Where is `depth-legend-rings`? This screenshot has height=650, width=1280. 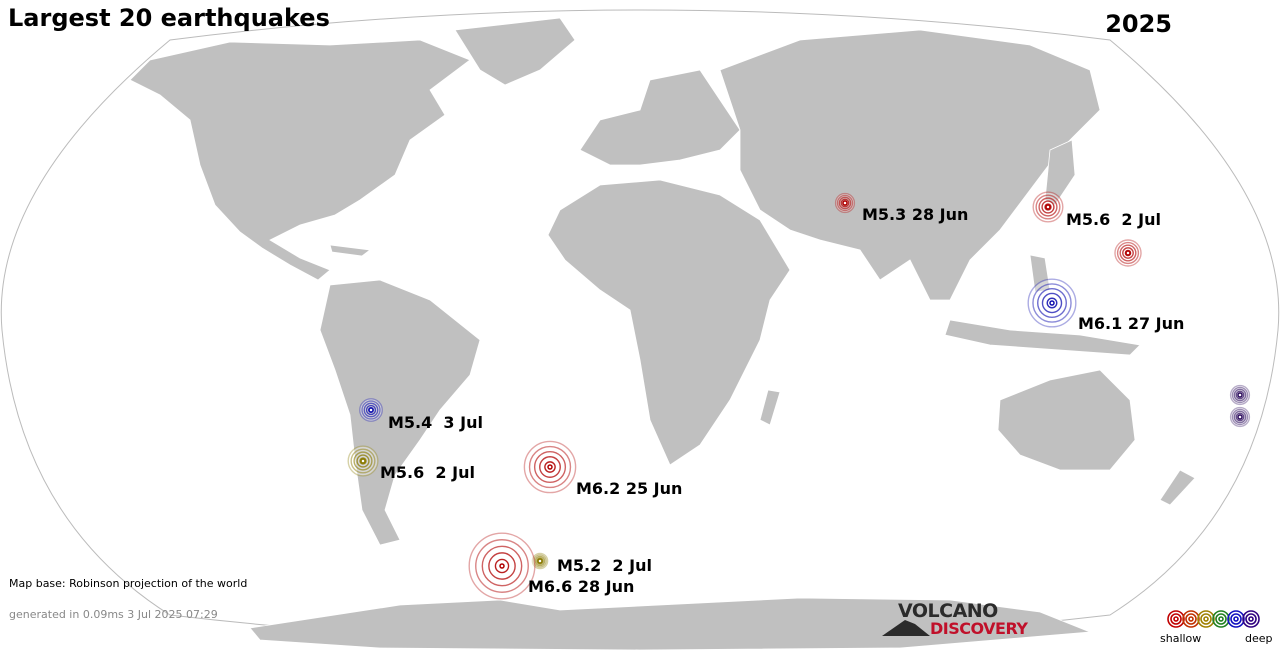 depth-legend-rings is located at coordinates (1213, 619).